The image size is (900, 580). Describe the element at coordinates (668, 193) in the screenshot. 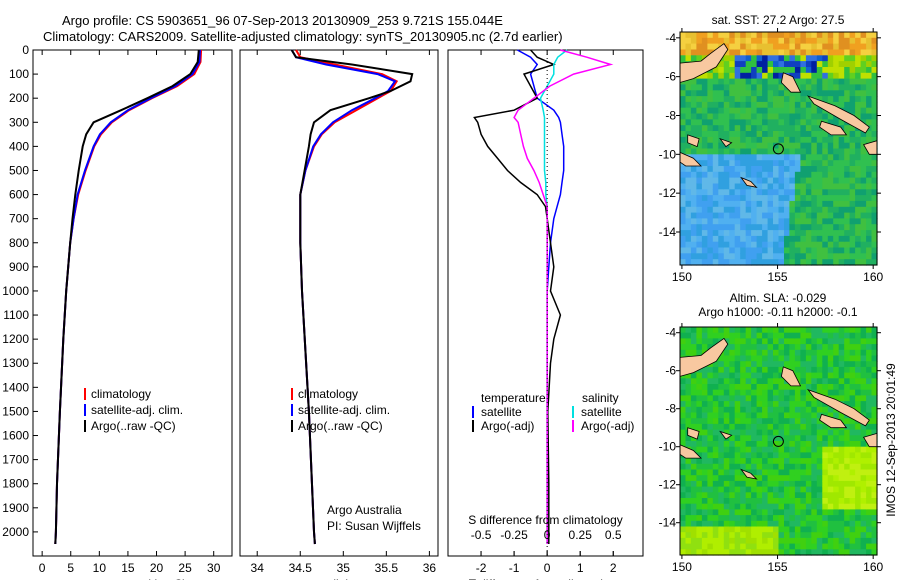

I see `lat-tick-label: -12` at that location.